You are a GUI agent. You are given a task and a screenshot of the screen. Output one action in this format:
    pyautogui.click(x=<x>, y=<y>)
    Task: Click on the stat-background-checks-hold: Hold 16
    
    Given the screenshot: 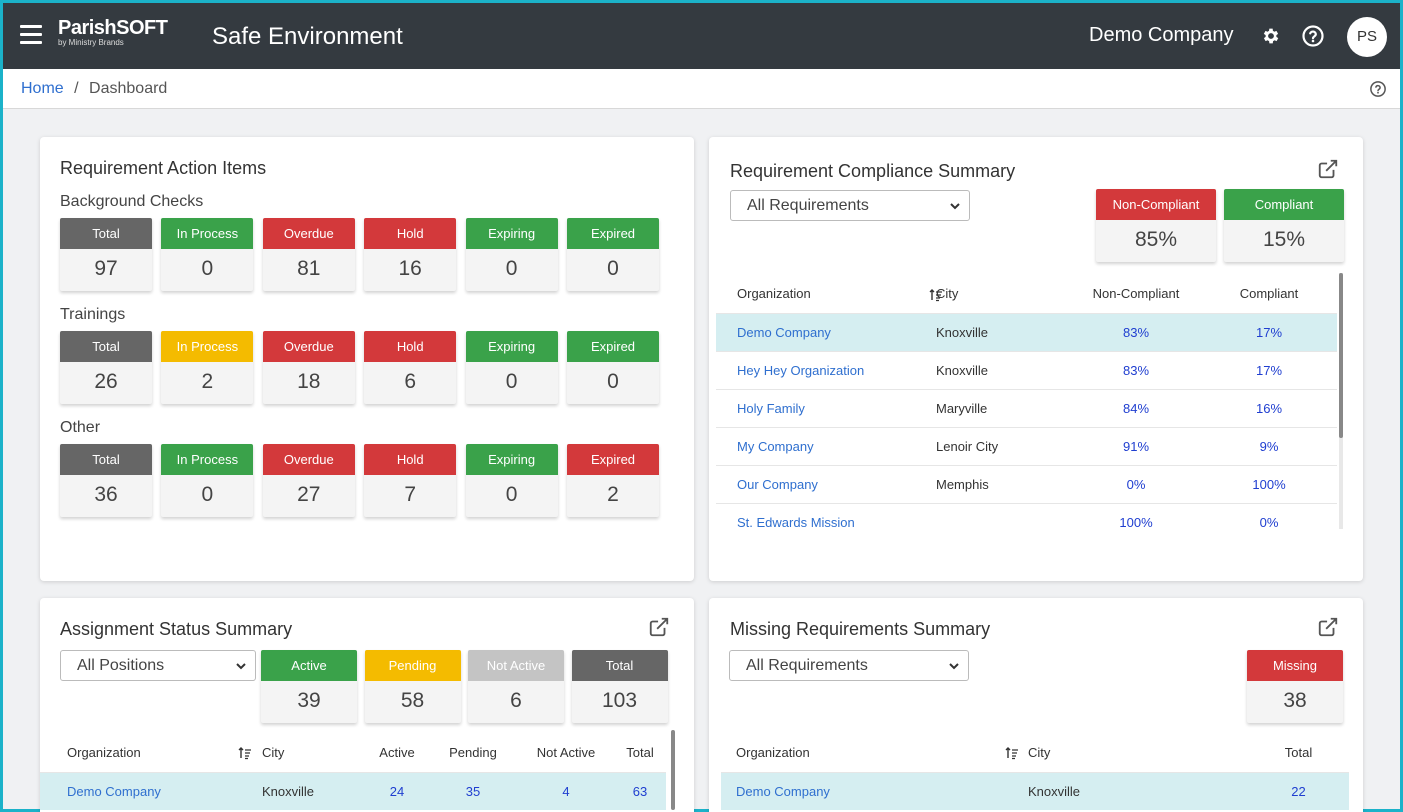 What is the action you would take?
    pyautogui.click(x=410, y=254)
    